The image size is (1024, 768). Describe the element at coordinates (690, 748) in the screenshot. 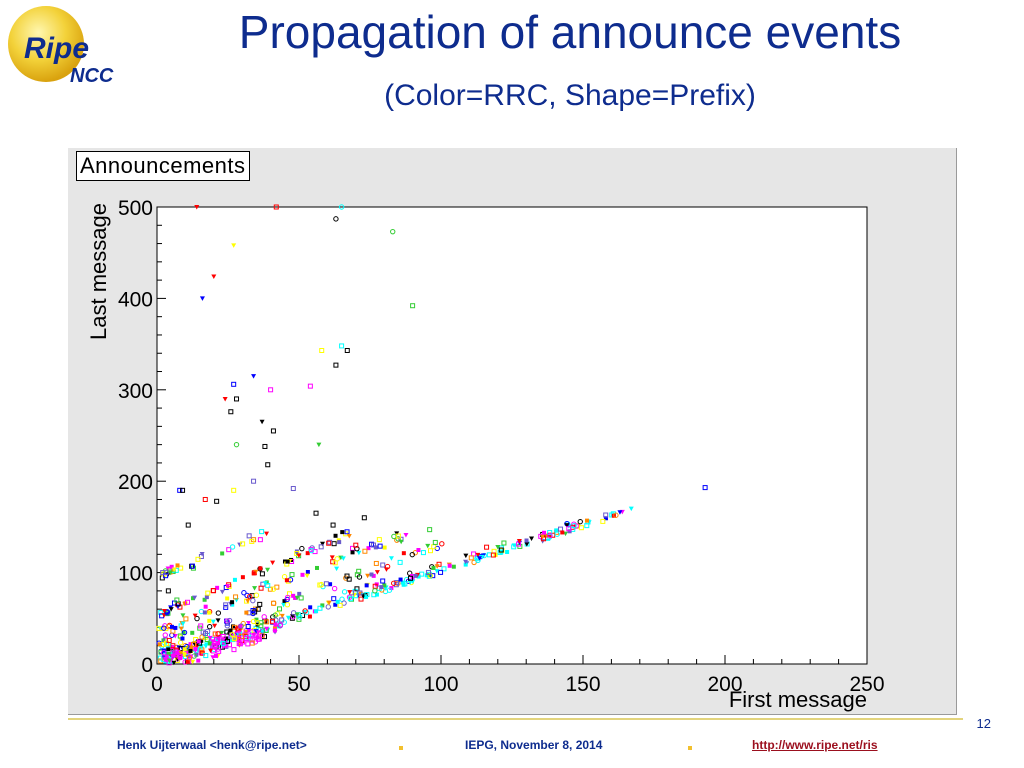

I see `footer-bullet` at that location.